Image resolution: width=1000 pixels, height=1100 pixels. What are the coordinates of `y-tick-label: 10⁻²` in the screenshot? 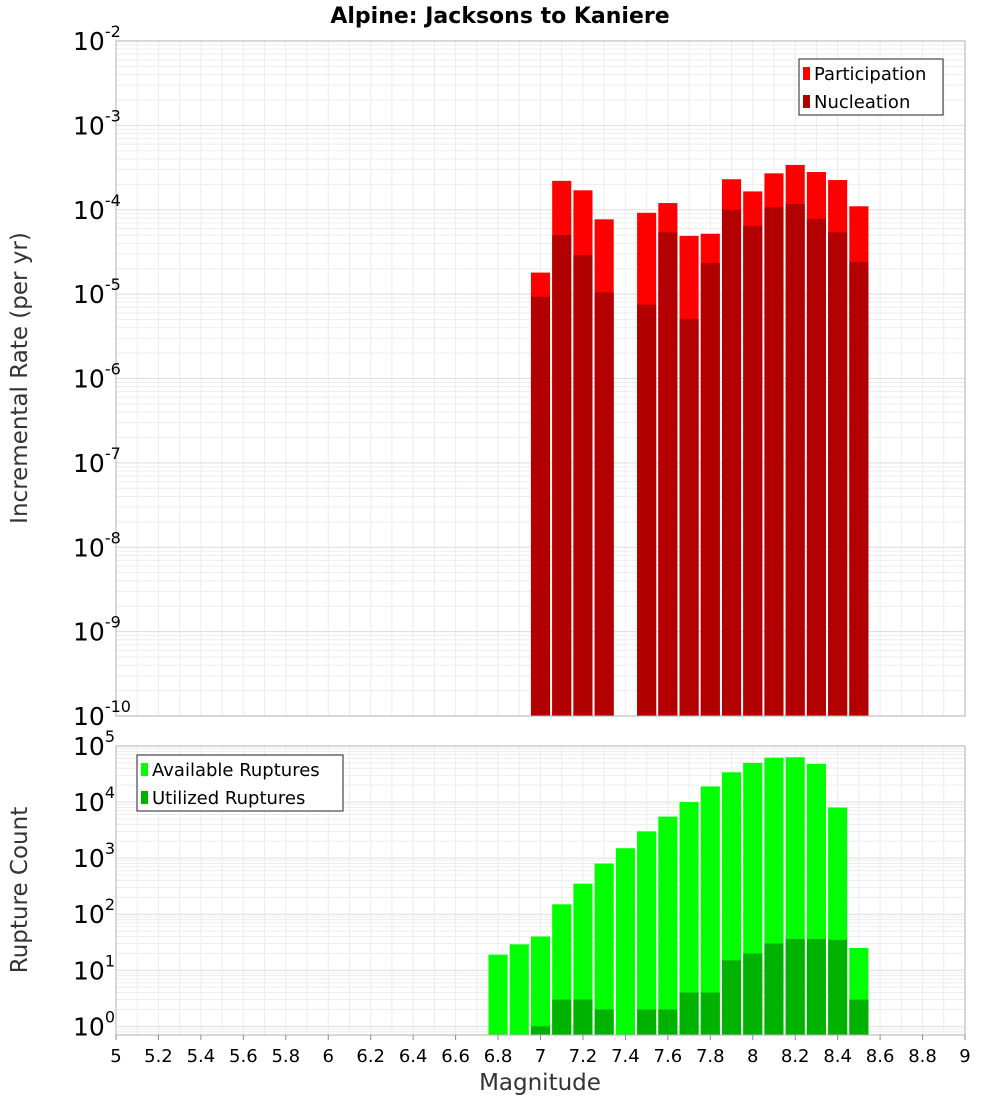 It's located at (97, 39).